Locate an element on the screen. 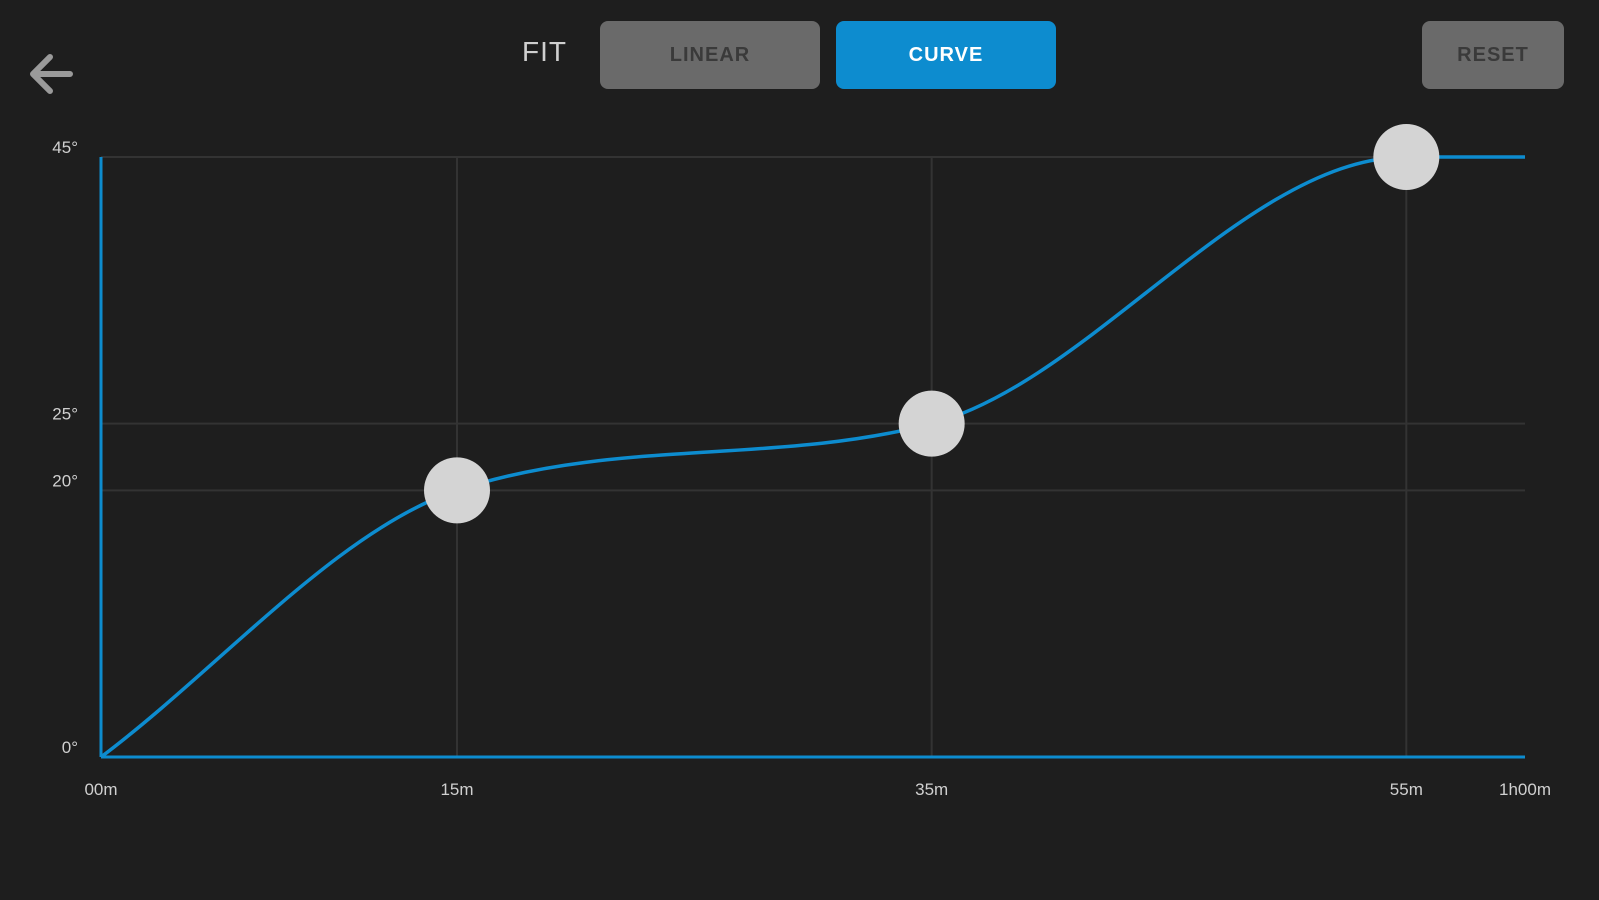 Image resolution: width=1599 pixels, height=900 pixels. y-tick-label: 25° is located at coordinates (65, 414).